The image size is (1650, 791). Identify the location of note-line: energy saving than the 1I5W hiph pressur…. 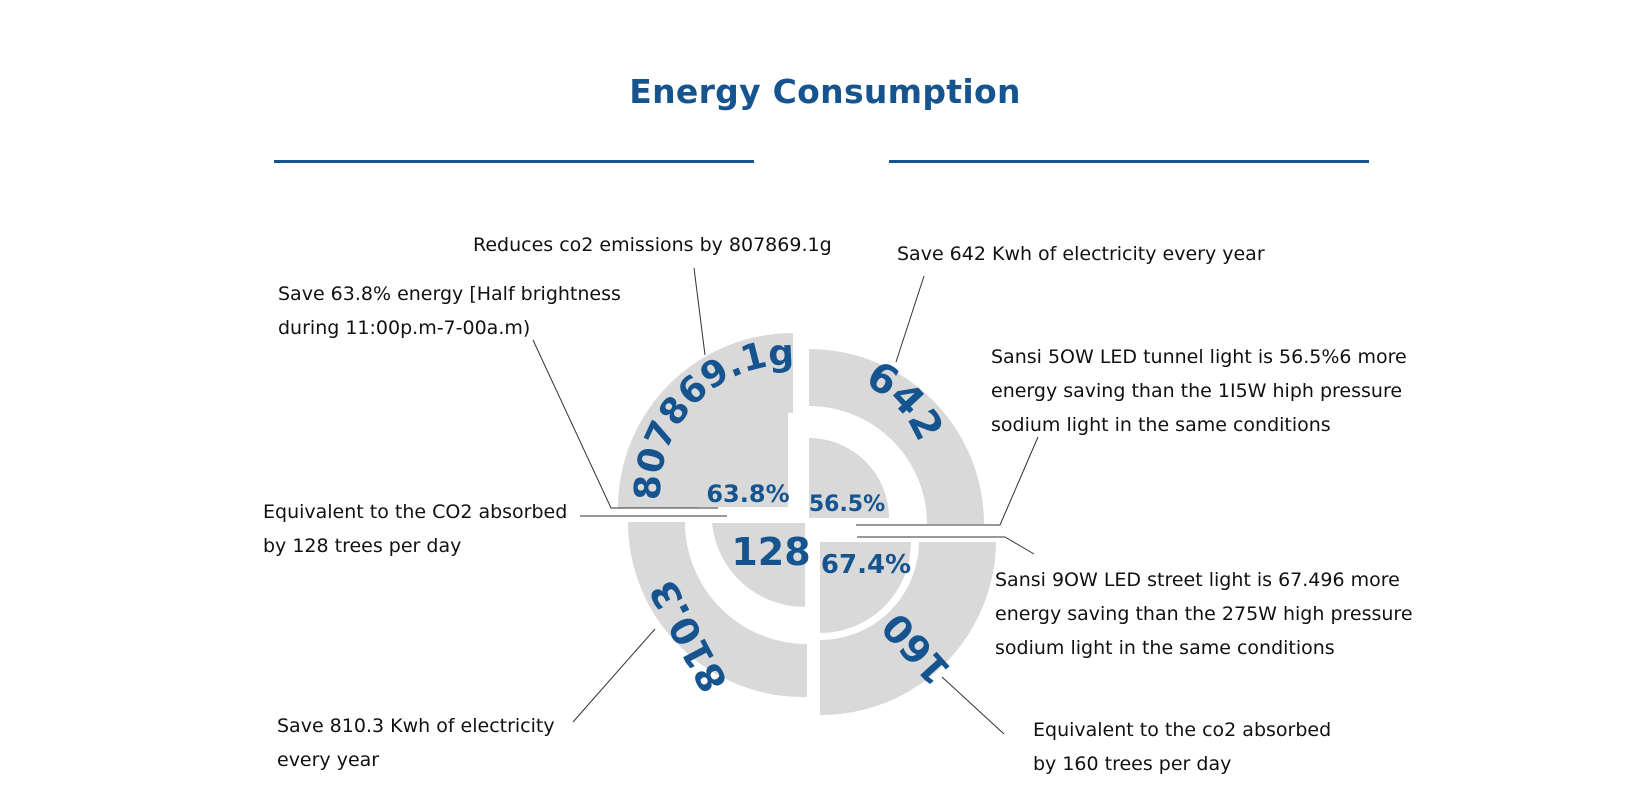
(1197, 391).